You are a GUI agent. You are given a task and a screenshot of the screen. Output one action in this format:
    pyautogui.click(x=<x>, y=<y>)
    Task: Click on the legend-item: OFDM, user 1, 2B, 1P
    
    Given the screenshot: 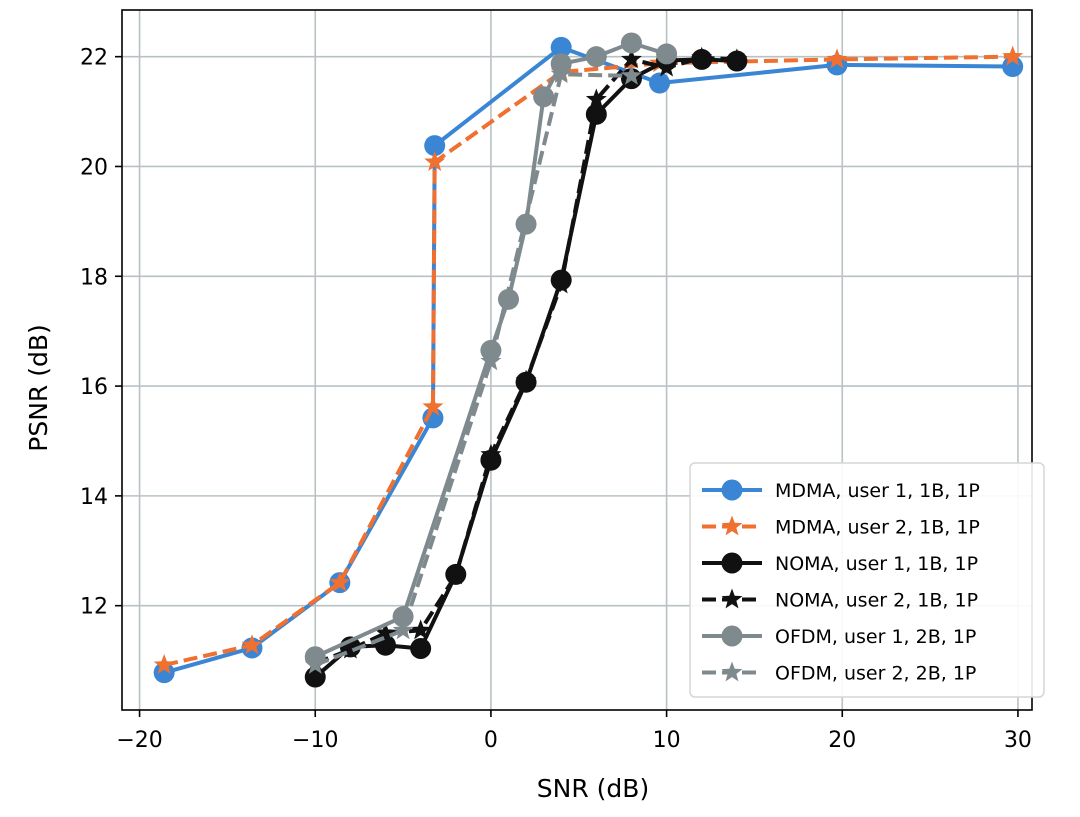 What is the action you would take?
    pyautogui.click(x=839, y=636)
    